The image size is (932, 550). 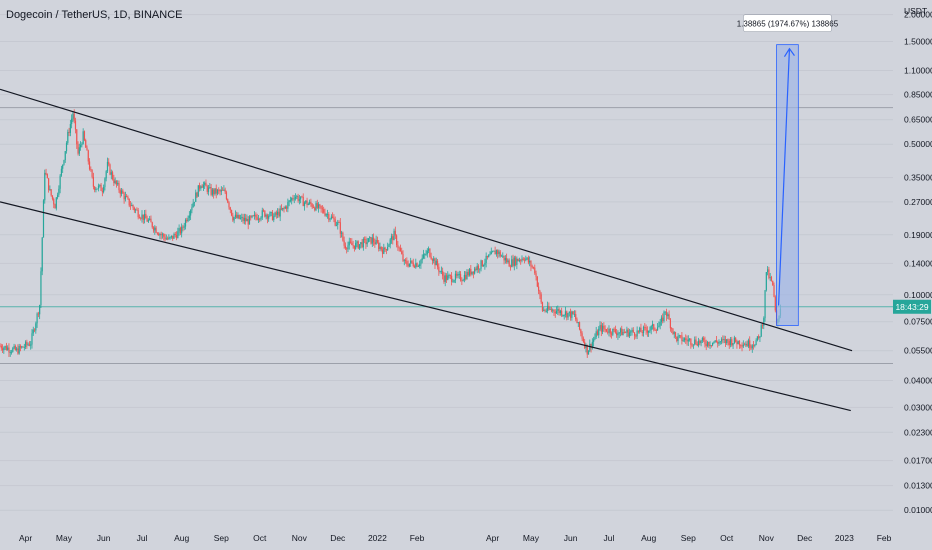 I want to click on currency-label: USDT, so click(x=915, y=11).